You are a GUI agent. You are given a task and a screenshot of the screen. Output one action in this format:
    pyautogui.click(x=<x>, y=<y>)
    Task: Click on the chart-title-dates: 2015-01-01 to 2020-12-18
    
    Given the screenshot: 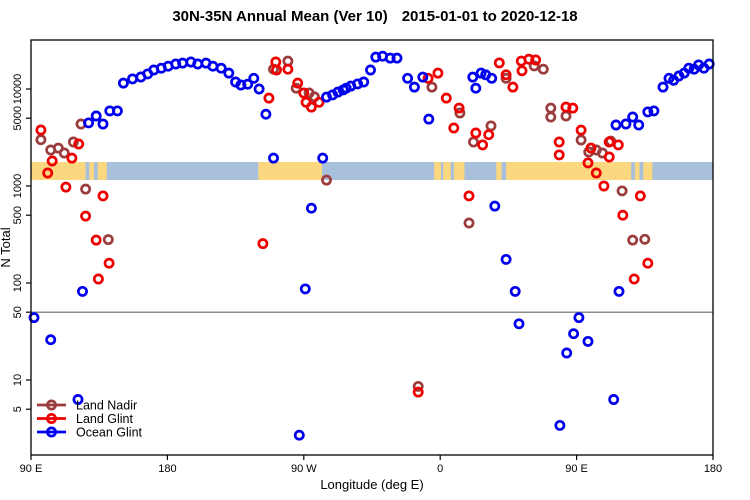 What is the action you would take?
    pyautogui.click(x=489, y=16)
    